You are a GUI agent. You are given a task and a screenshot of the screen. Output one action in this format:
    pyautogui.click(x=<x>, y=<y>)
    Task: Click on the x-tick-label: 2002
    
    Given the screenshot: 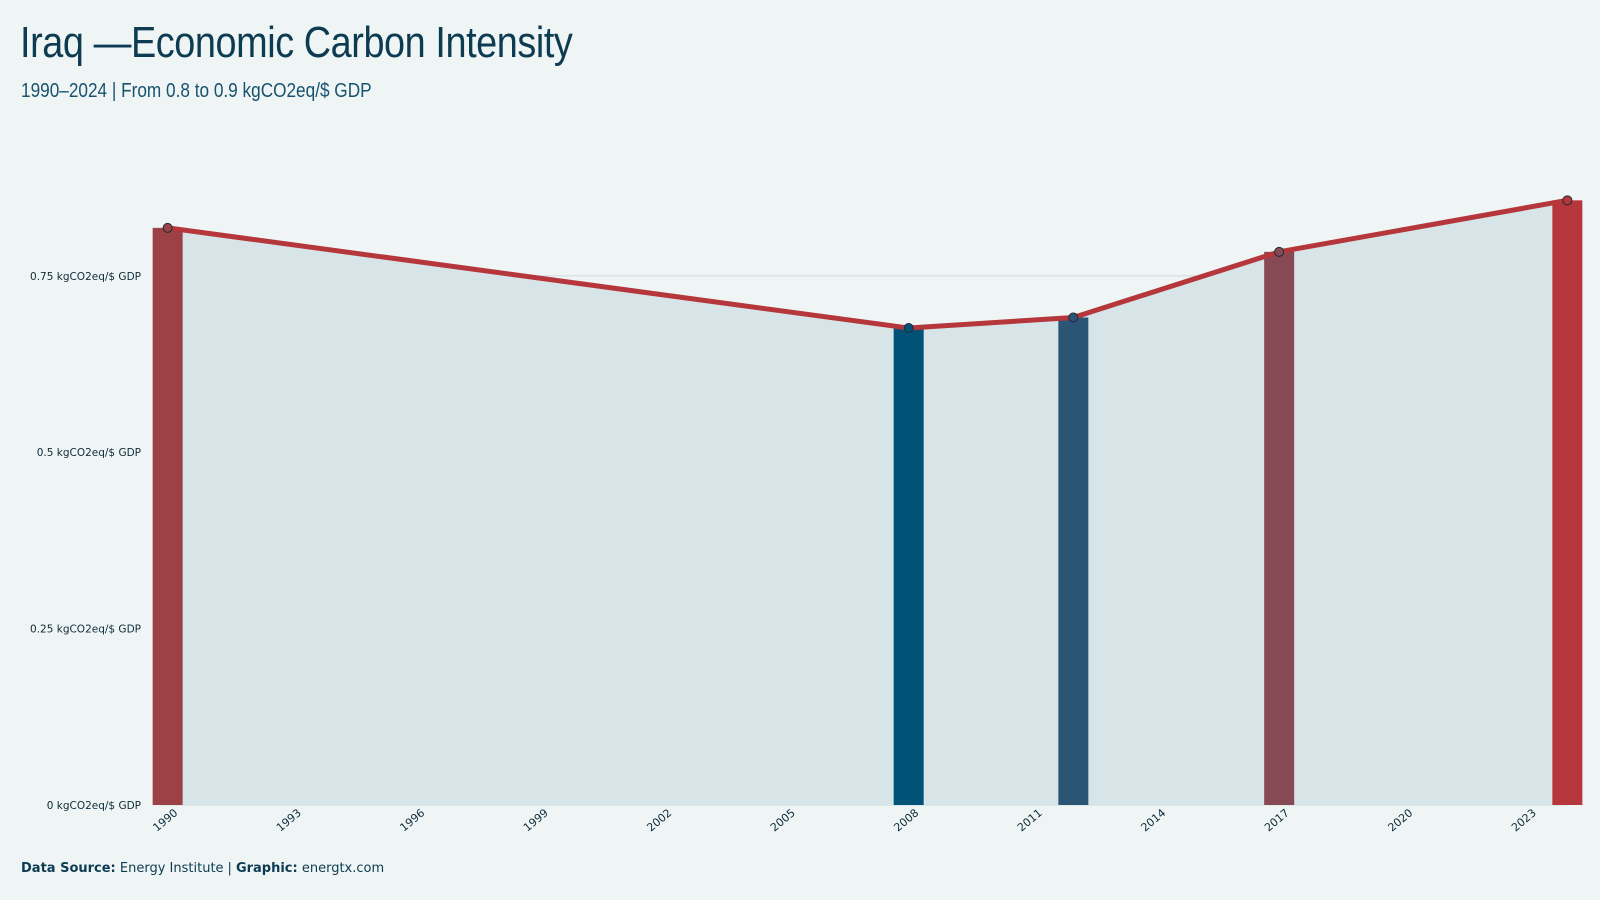 What is the action you would take?
    pyautogui.click(x=660, y=820)
    